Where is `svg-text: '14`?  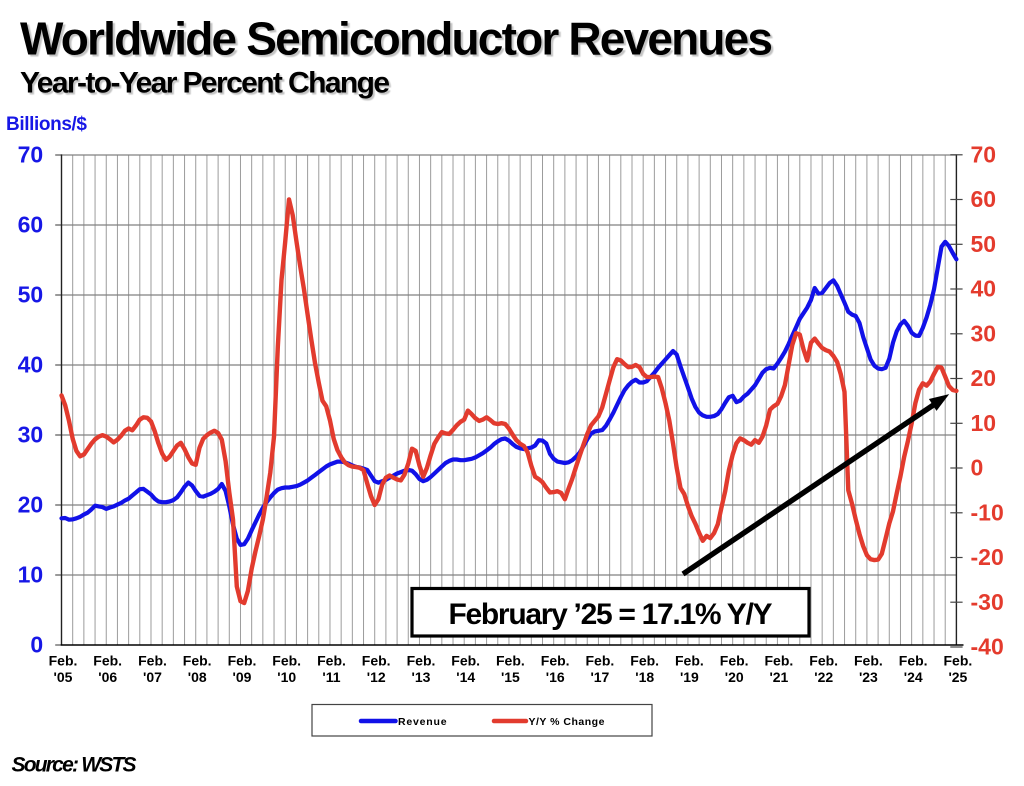
svg-text: '14 is located at coordinates (465, 677).